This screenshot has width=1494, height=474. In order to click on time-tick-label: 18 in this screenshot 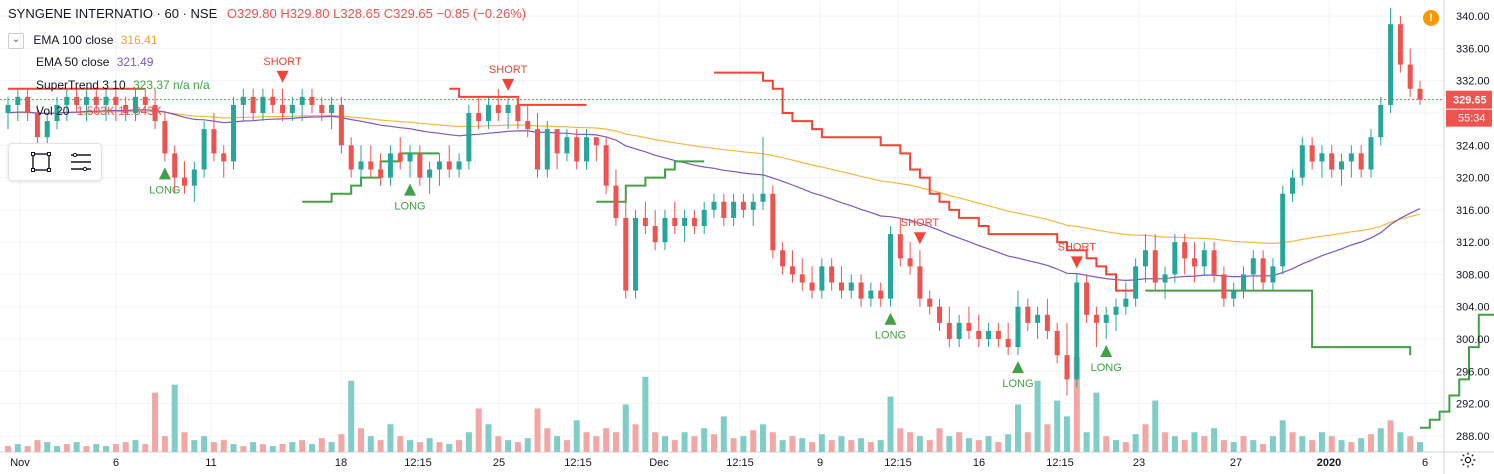, I will do `click(341, 463)`.